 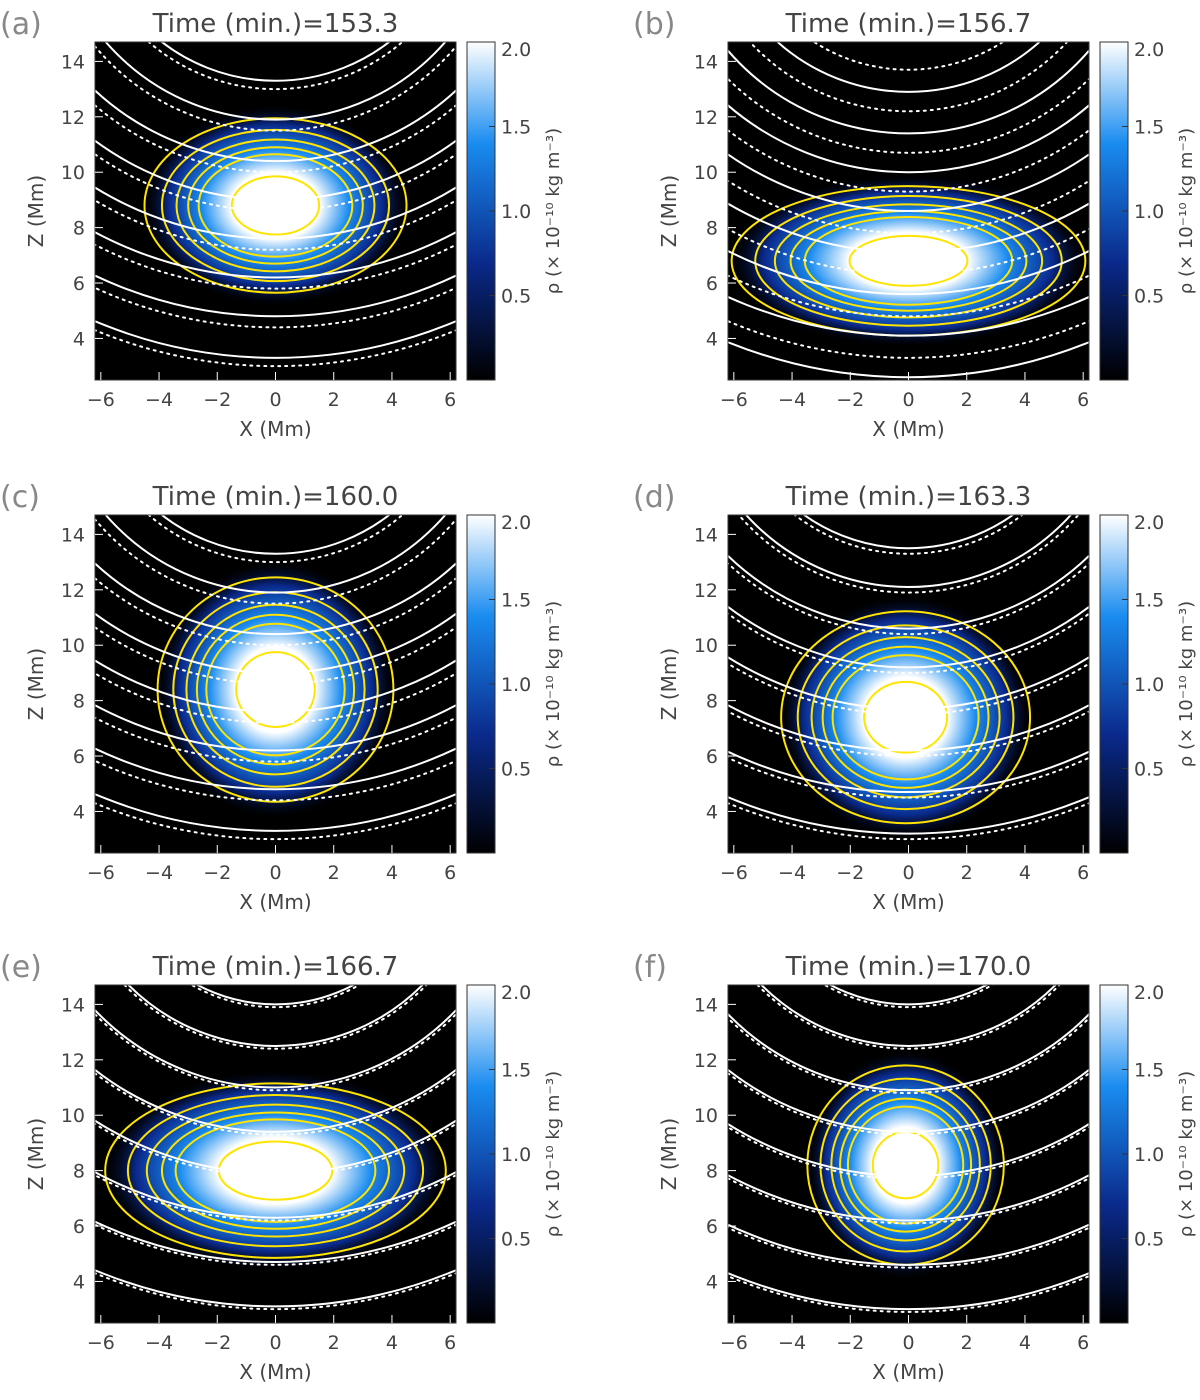 I want to click on panel-letter: (e), so click(x=21, y=967).